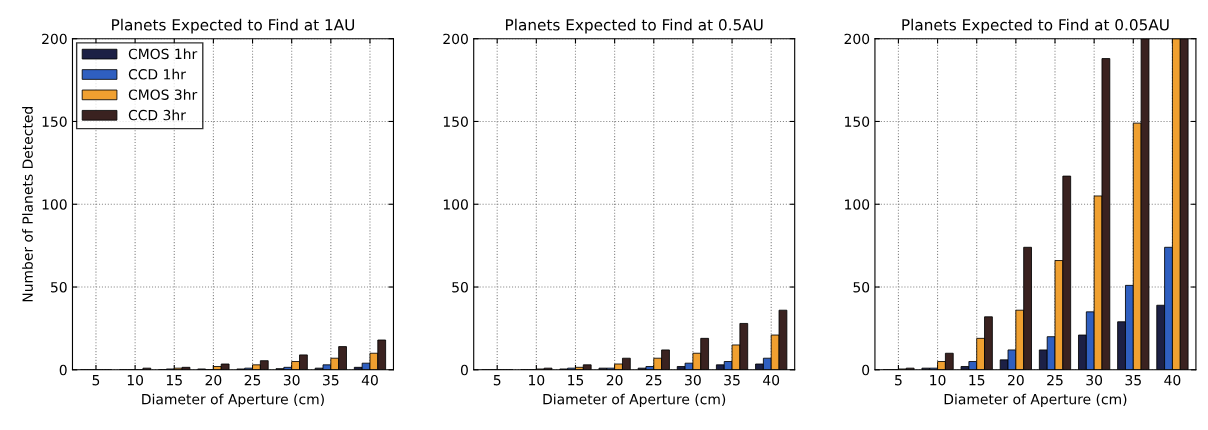 This screenshot has width=1208, height=430. What do you see at coordinates (1035, 26) in the screenshot?
I see `chart-title: Planets Expected to Find at 0.05AU` at bounding box center [1035, 26].